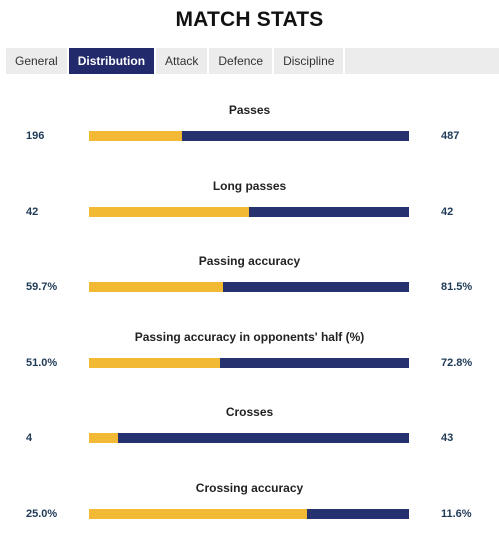  What do you see at coordinates (29, 438) in the screenshot?
I see `home-value: 4` at bounding box center [29, 438].